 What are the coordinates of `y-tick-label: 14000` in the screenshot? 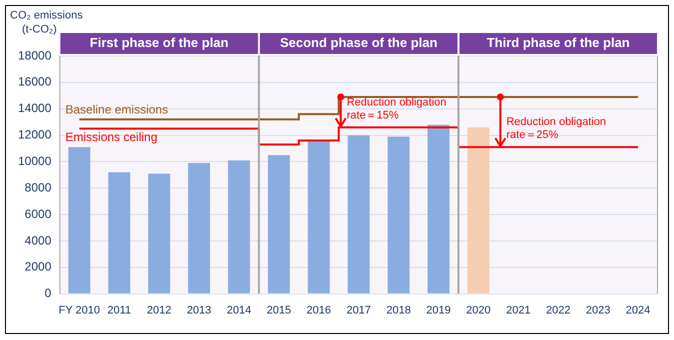 It's located at (35, 108).